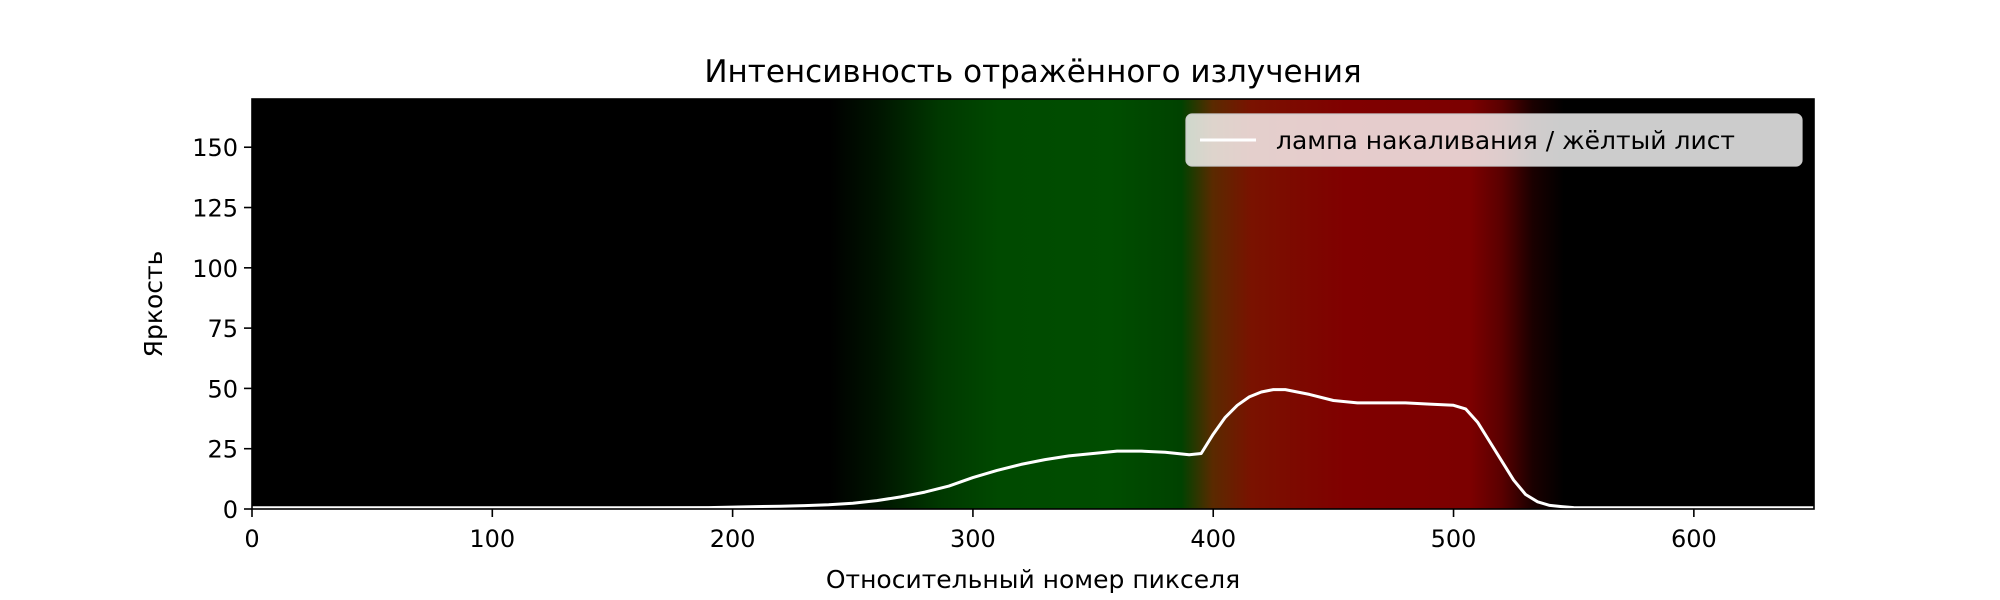 This screenshot has height=600, width=2000. Describe the element at coordinates (153, 304) in the screenshot. I see `y-axis-title: Яркость` at that location.